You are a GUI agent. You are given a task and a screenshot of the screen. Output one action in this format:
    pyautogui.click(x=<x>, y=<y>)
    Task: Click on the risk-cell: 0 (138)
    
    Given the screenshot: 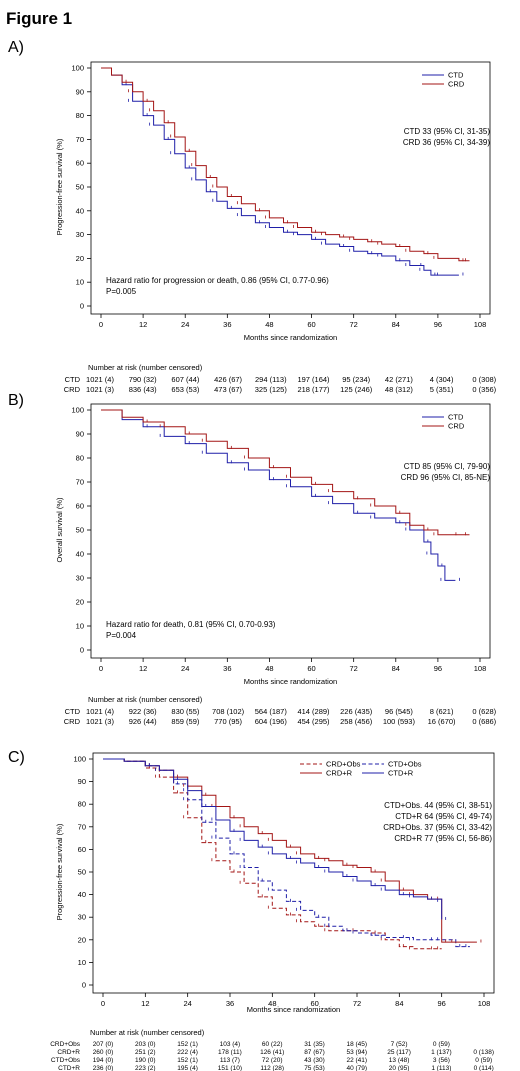 What is the action you would take?
    pyautogui.click(x=483, y=1052)
    